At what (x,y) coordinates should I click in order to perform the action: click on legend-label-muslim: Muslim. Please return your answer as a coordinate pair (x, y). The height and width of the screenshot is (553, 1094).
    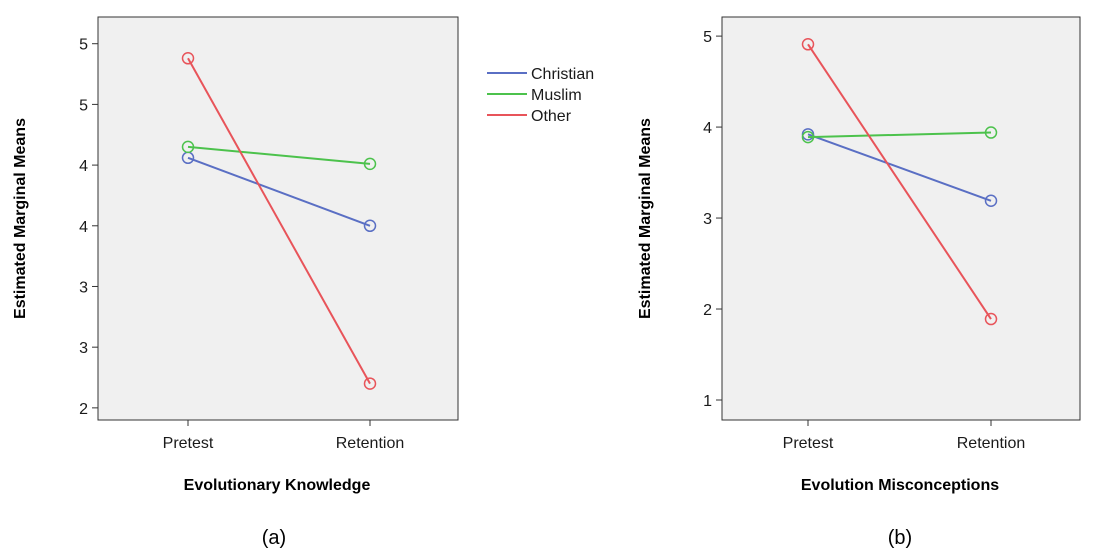
    Looking at the image, I should click on (556, 95).